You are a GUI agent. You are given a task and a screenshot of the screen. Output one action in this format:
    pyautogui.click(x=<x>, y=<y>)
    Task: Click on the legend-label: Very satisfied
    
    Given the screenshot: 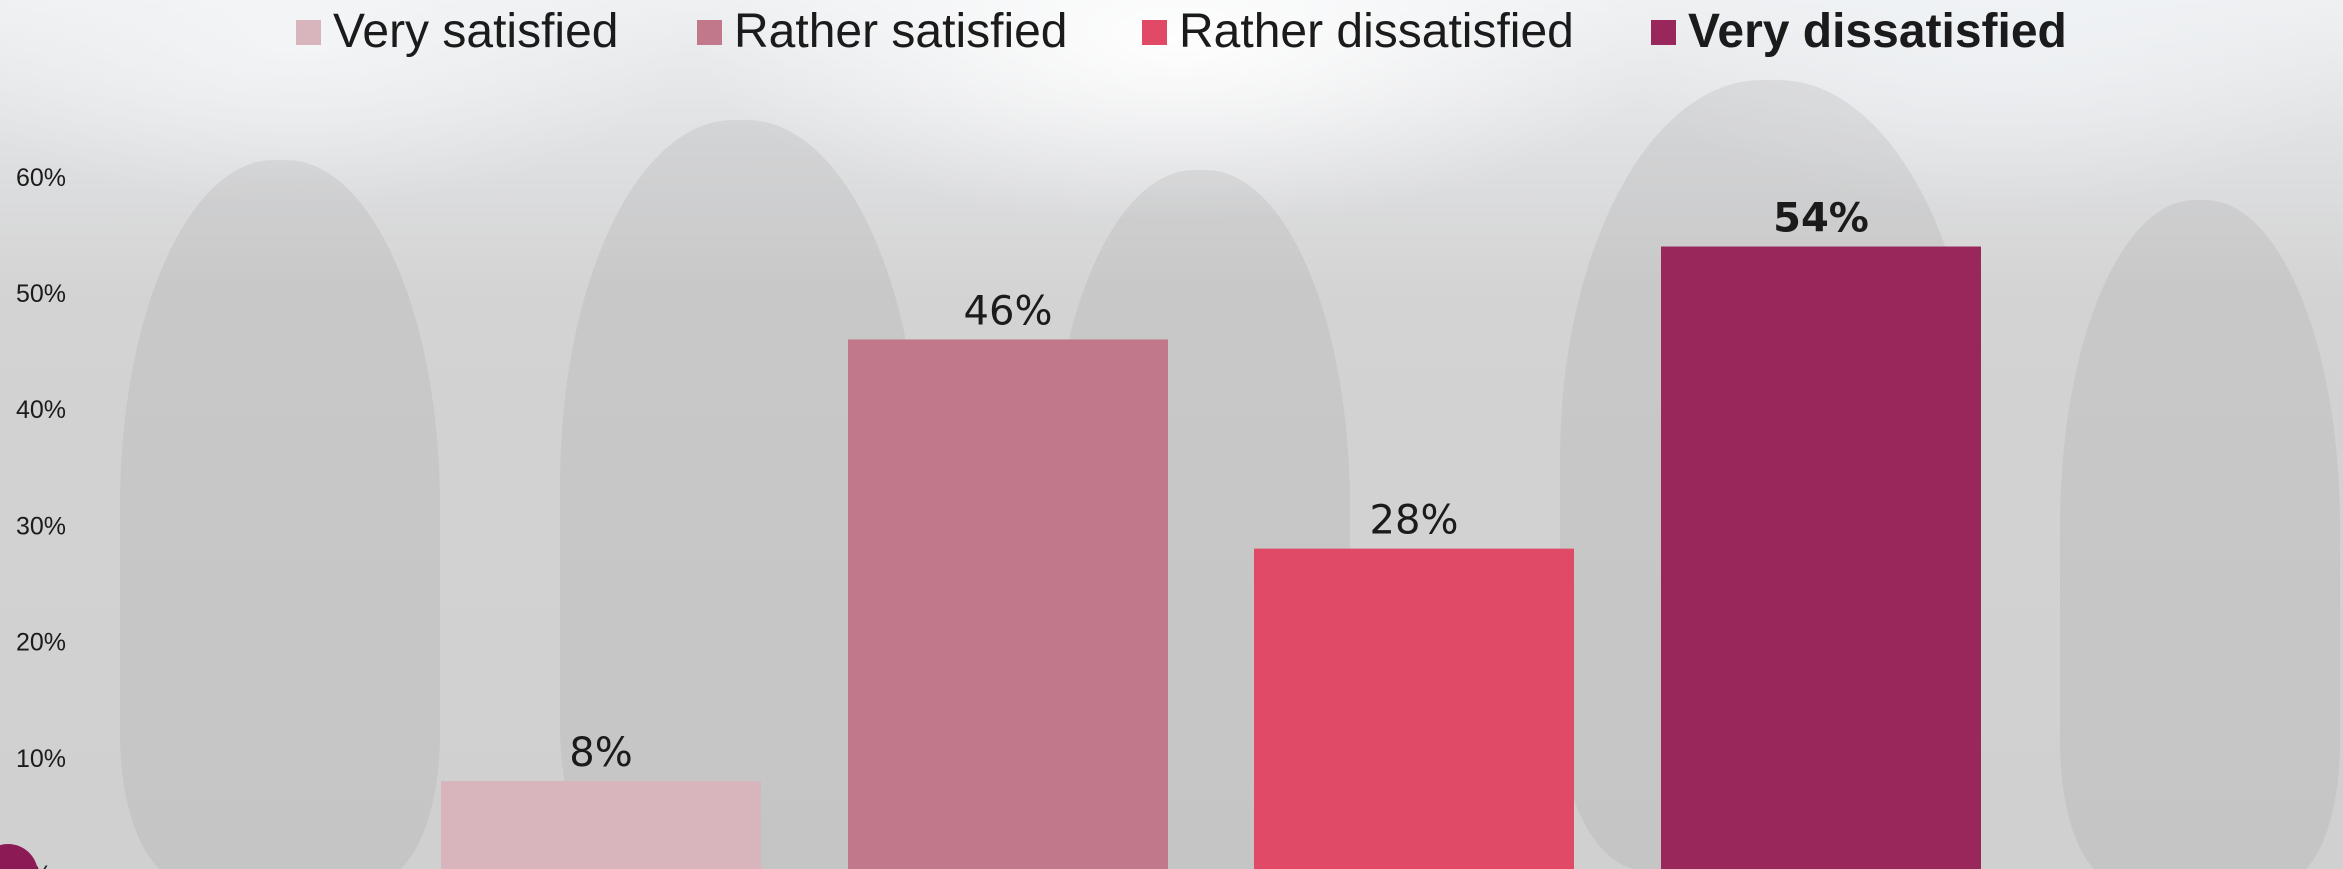 What is the action you would take?
    pyautogui.click(x=476, y=31)
    